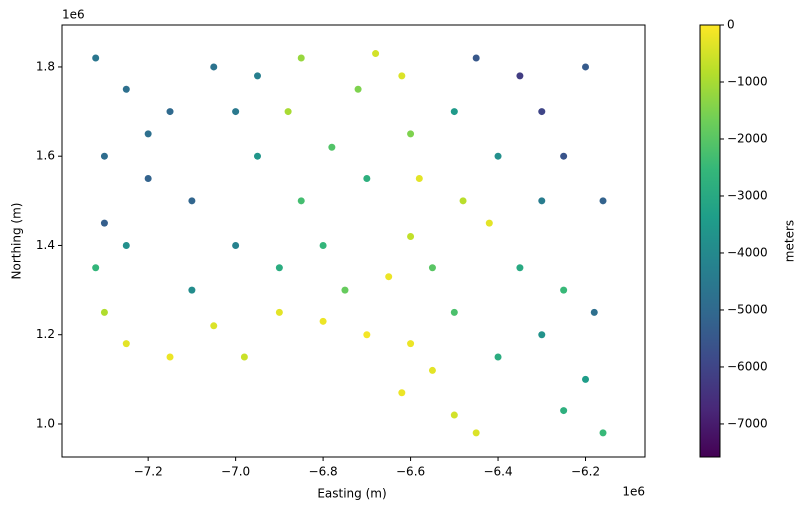  What do you see at coordinates (790, 241) in the screenshot?
I see `colorbar-label: meters` at bounding box center [790, 241].